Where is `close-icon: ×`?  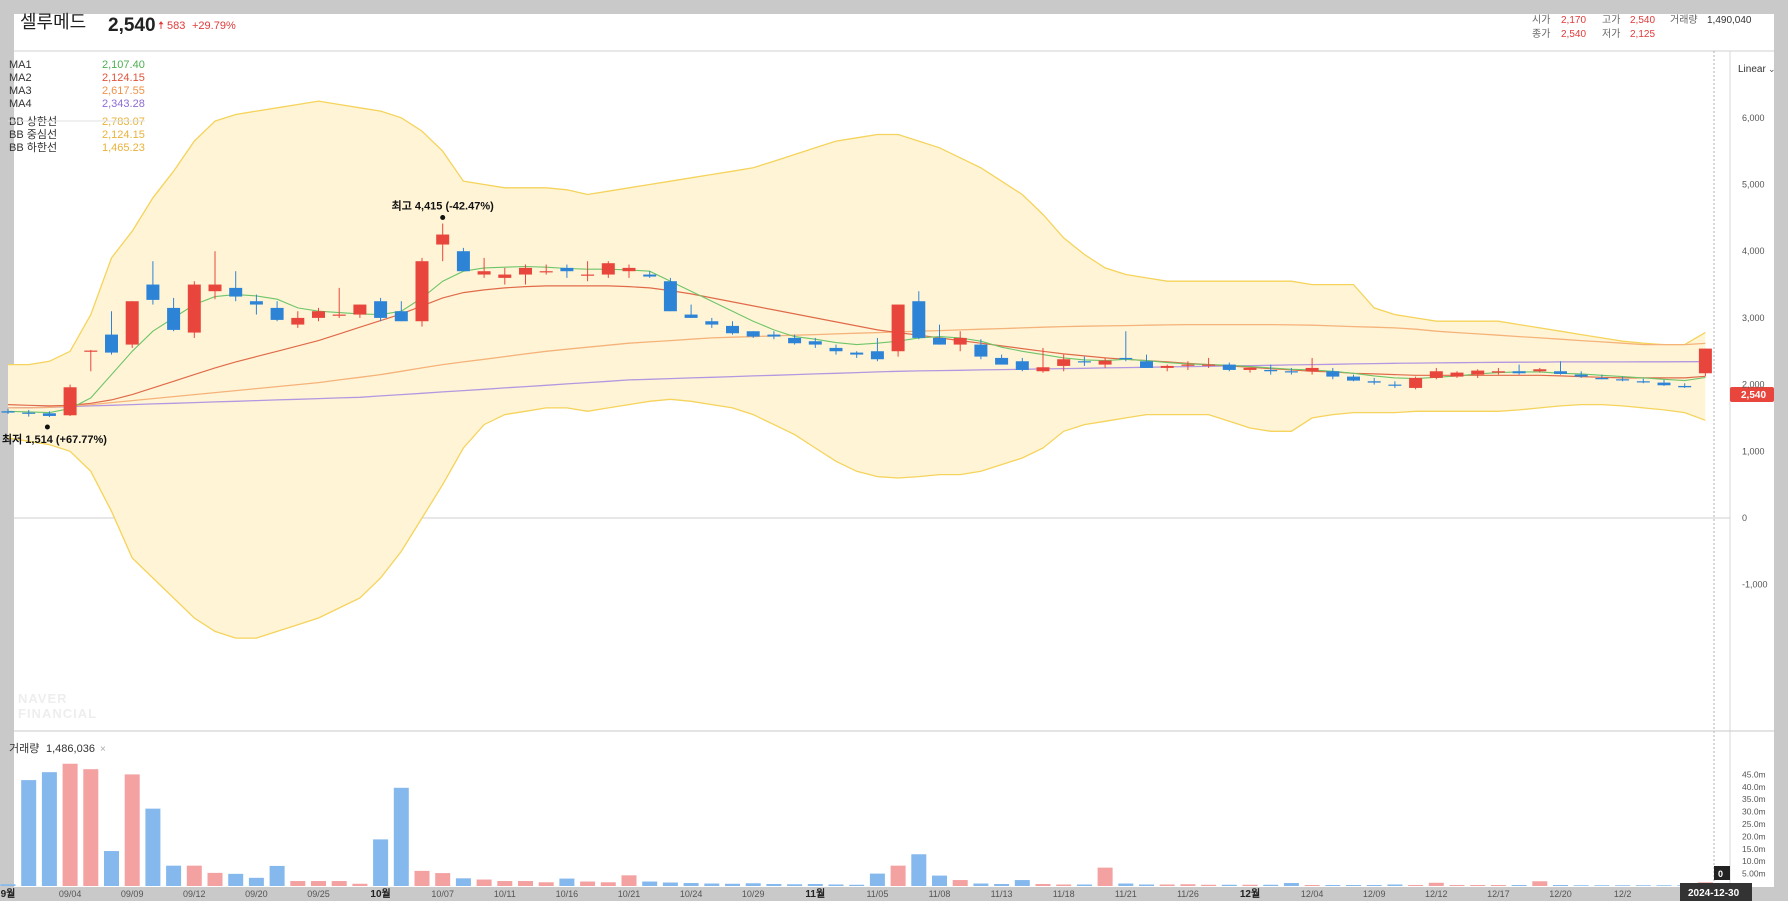
close-icon: × is located at coordinates (103, 749).